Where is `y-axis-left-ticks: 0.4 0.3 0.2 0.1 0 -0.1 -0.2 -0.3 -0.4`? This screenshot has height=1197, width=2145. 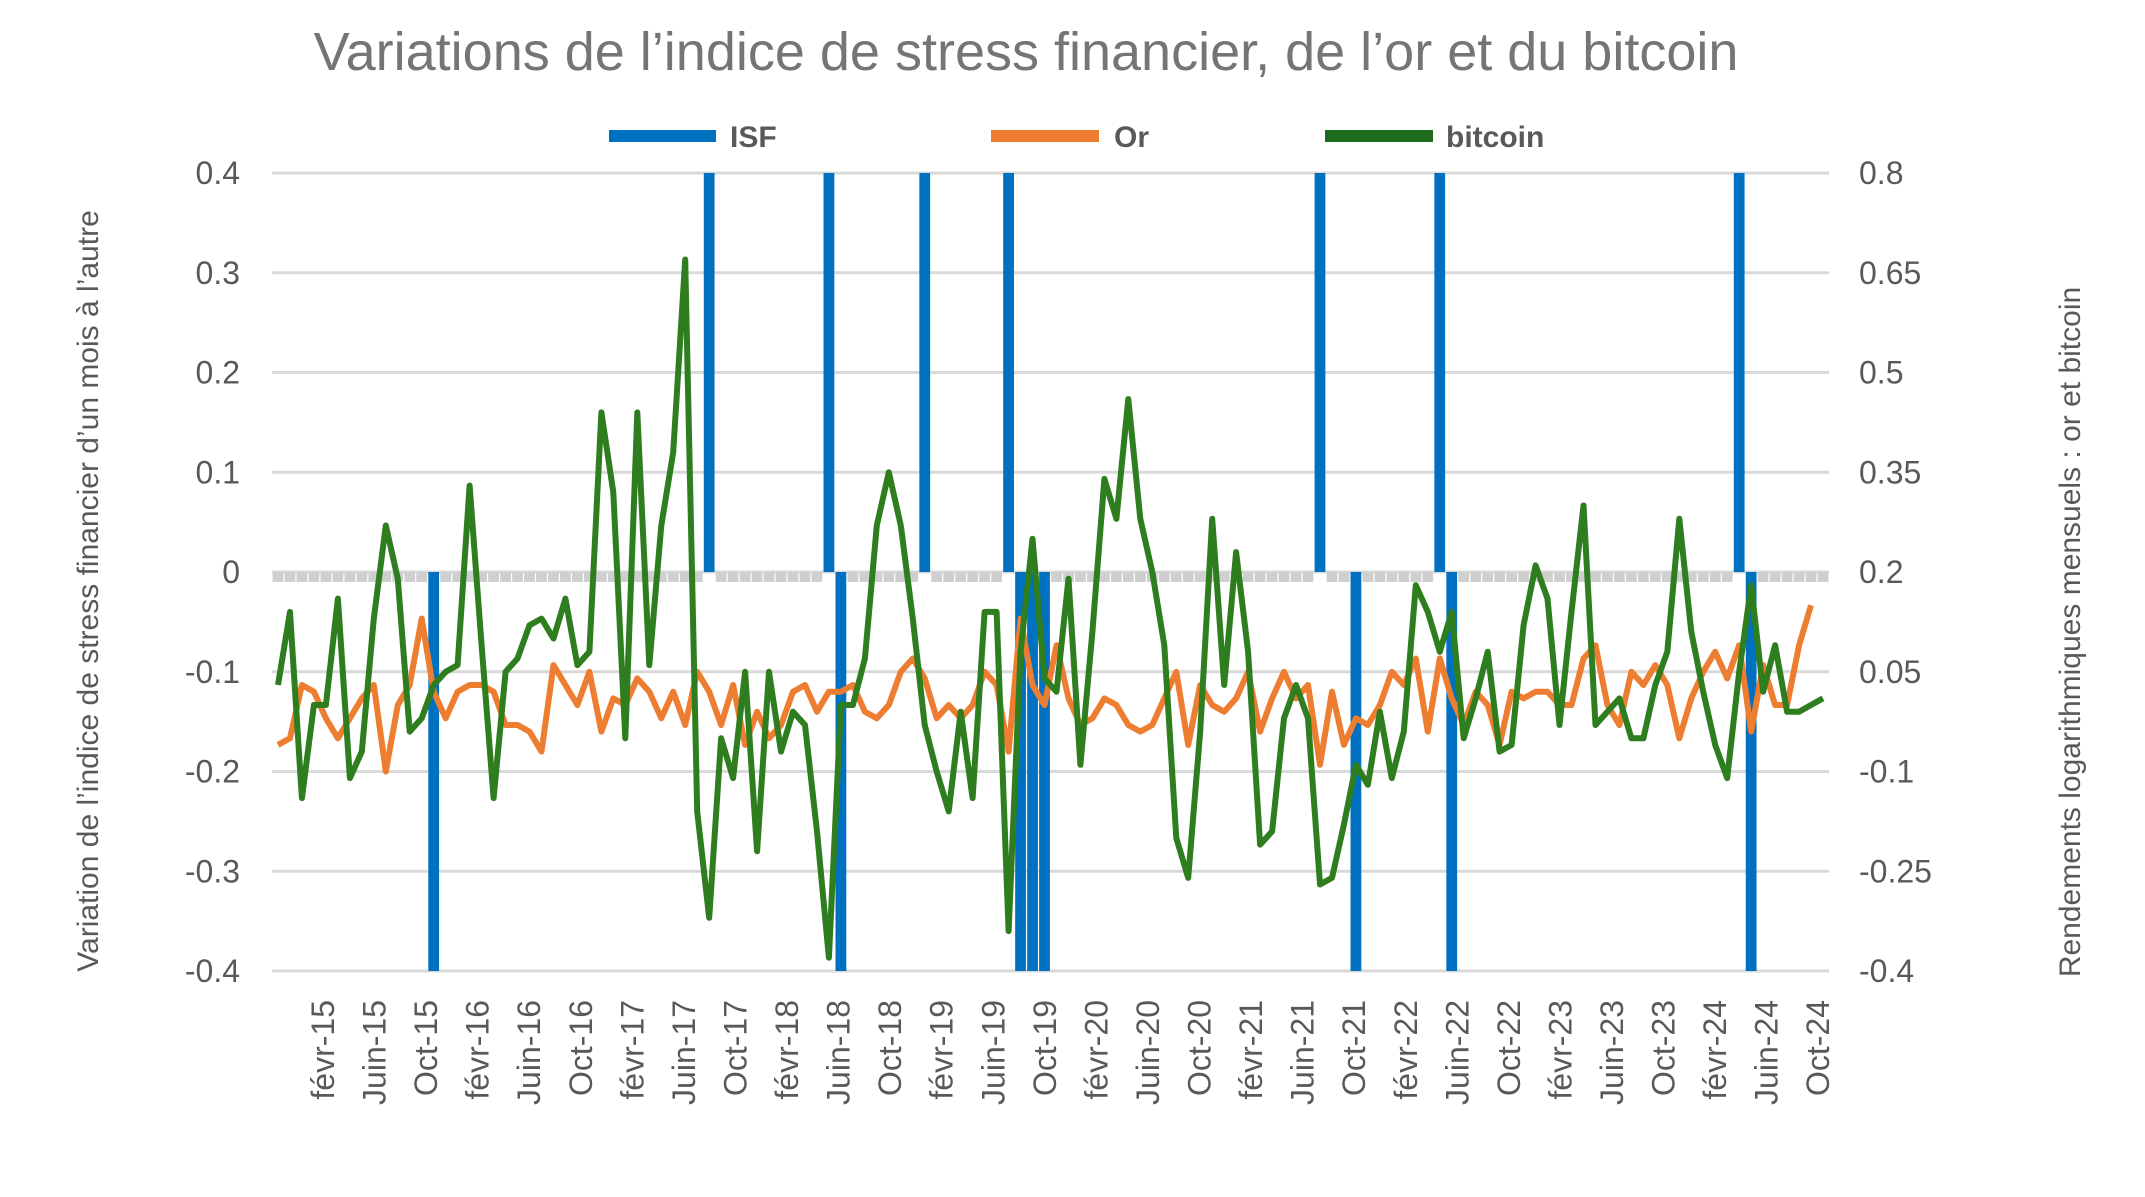 y-axis-left-ticks: 0.4 0.3 0.2 0.1 0 -0.1 -0.2 -0.3 -0.4 is located at coordinates (212, 572).